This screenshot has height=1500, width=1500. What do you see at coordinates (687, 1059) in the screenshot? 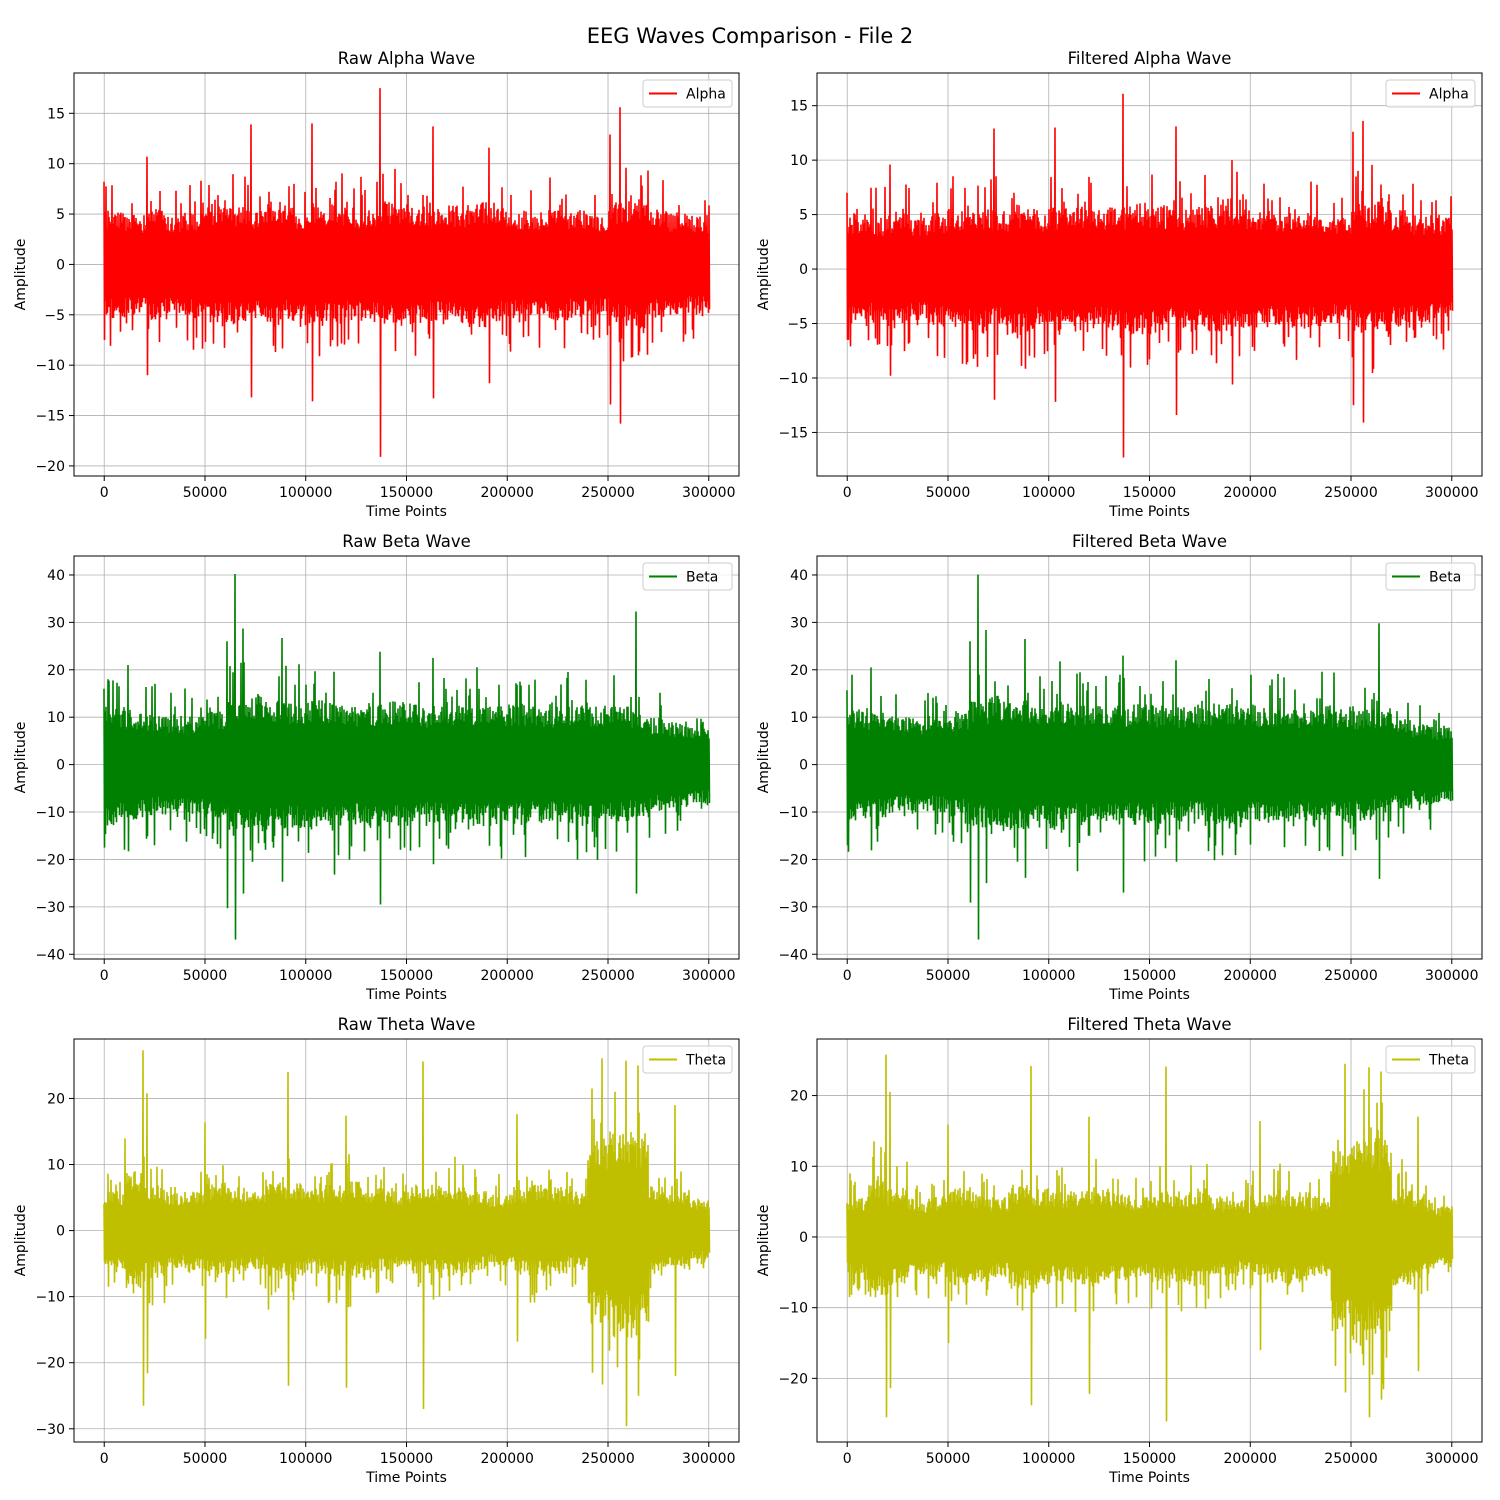
I see `legend: Theta` at bounding box center [687, 1059].